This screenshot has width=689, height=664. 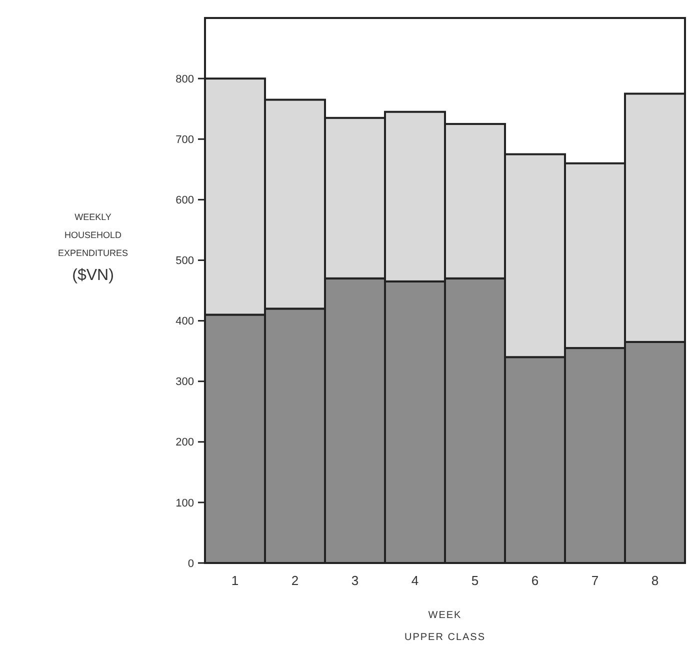 I want to click on x-axis-title: WEEK, so click(x=445, y=615).